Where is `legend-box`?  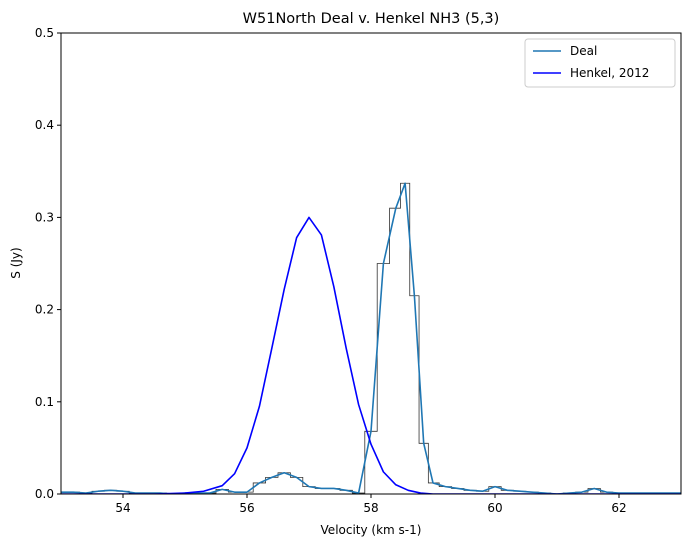 legend-box is located at coordinates (600, 63).